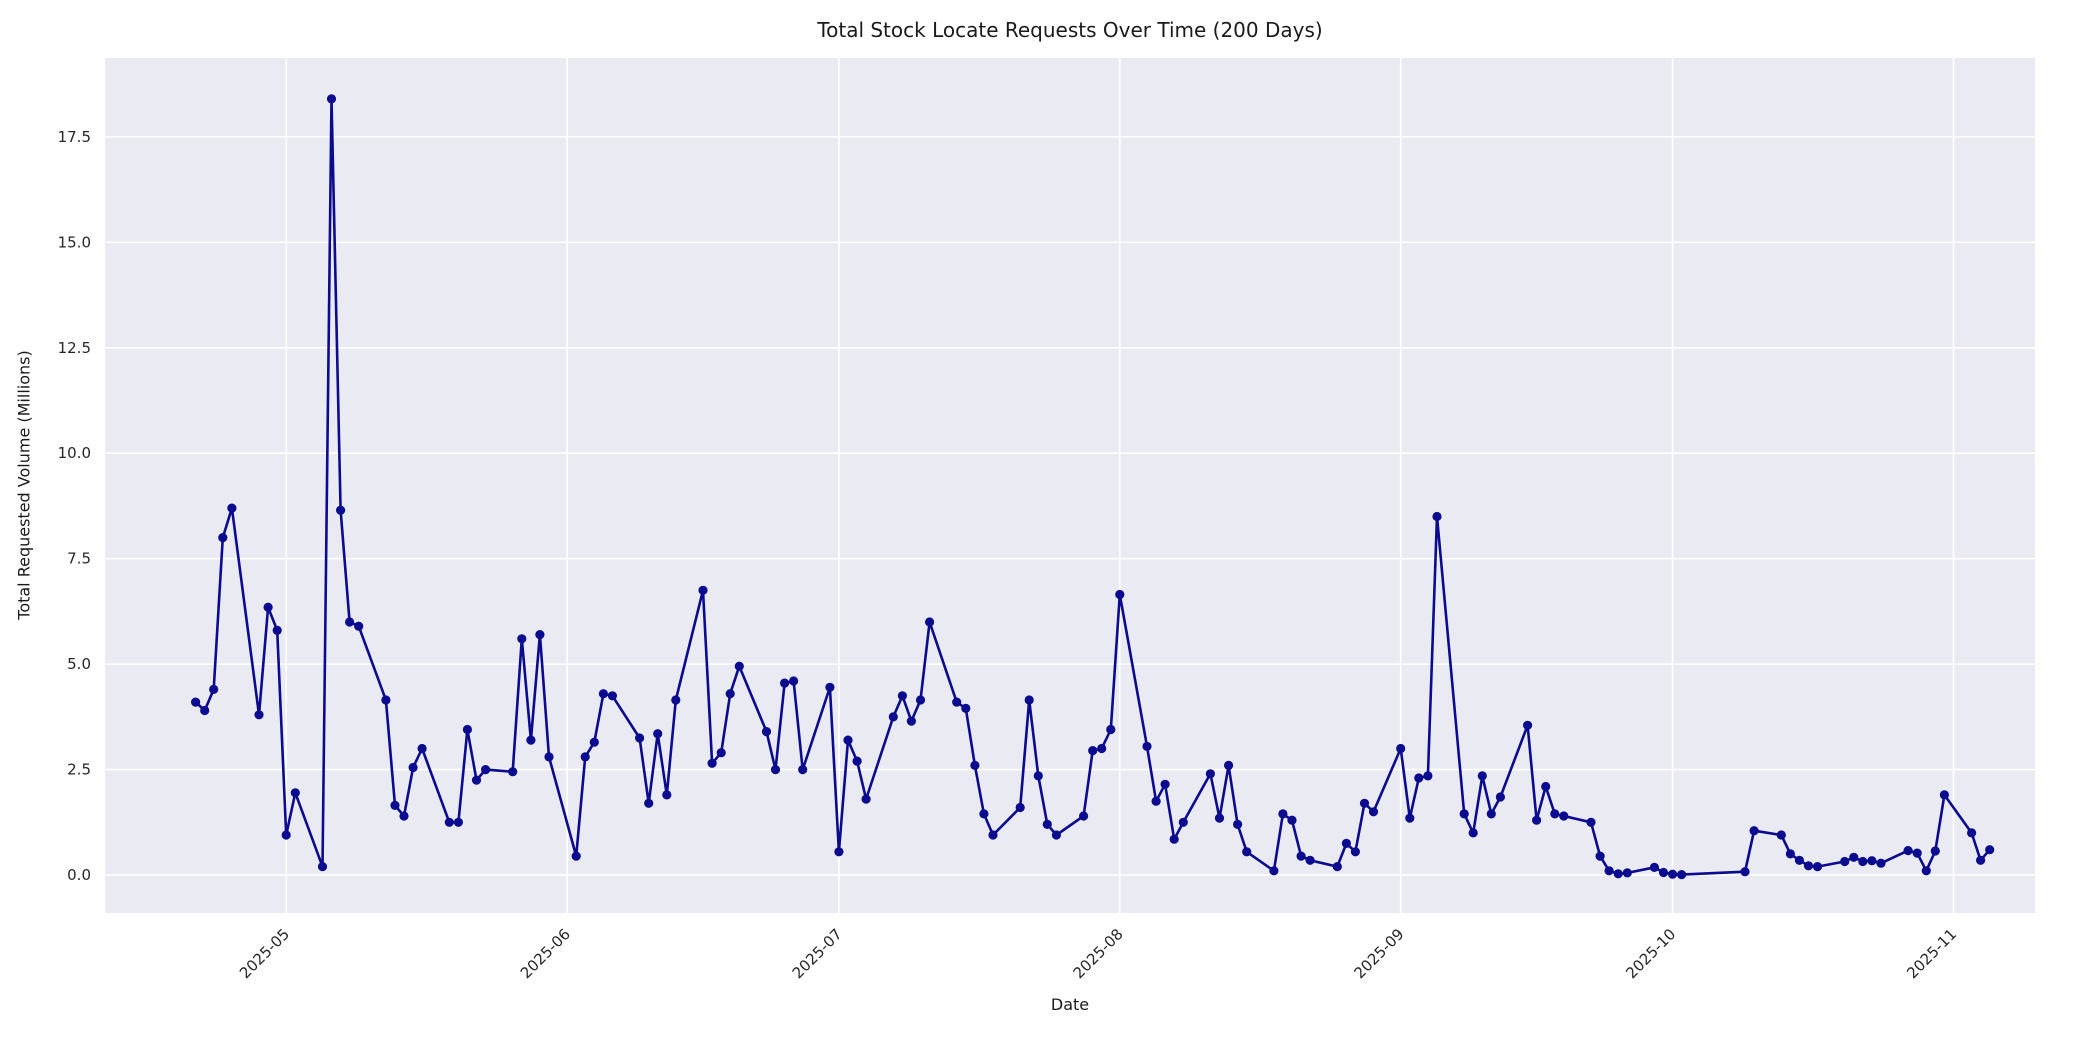 This screenshot has width=2100, height=1050. What do you see at coordinates (79, 875) in the screenshot?
I see `y-tick-label: 0.0` at bounding box center [79, 875].